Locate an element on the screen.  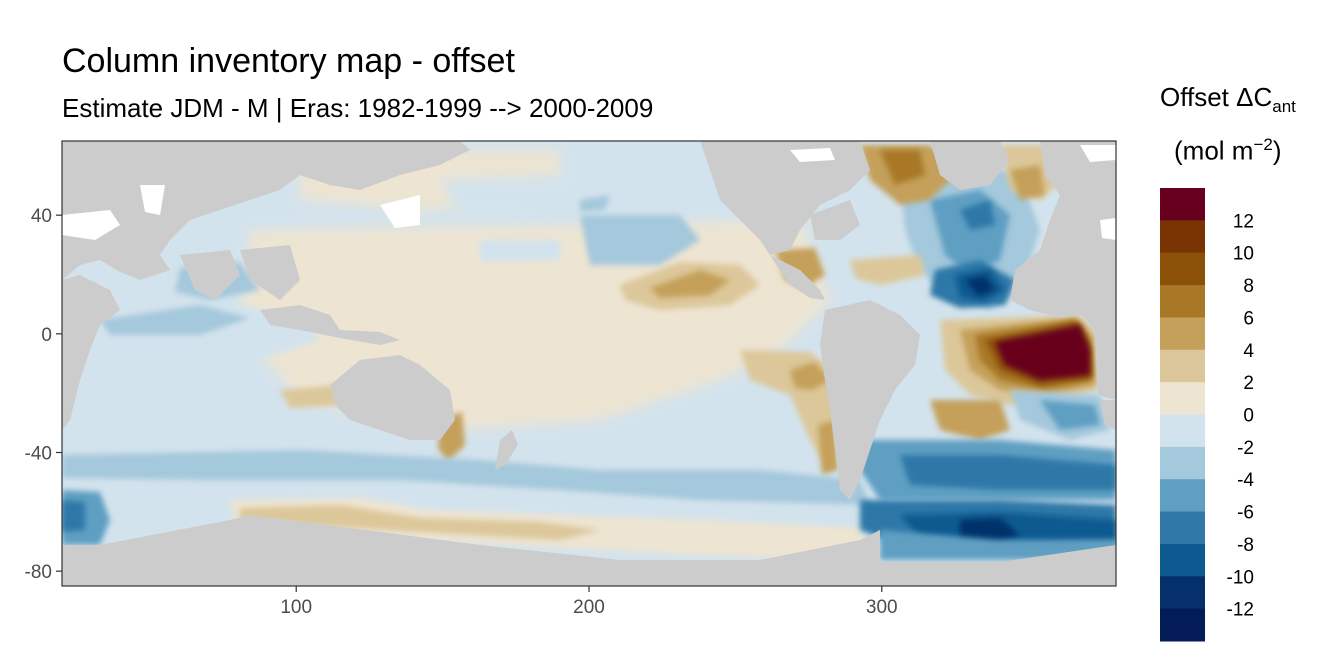
legend-label: 2 is located at coordinates (1248, 383).